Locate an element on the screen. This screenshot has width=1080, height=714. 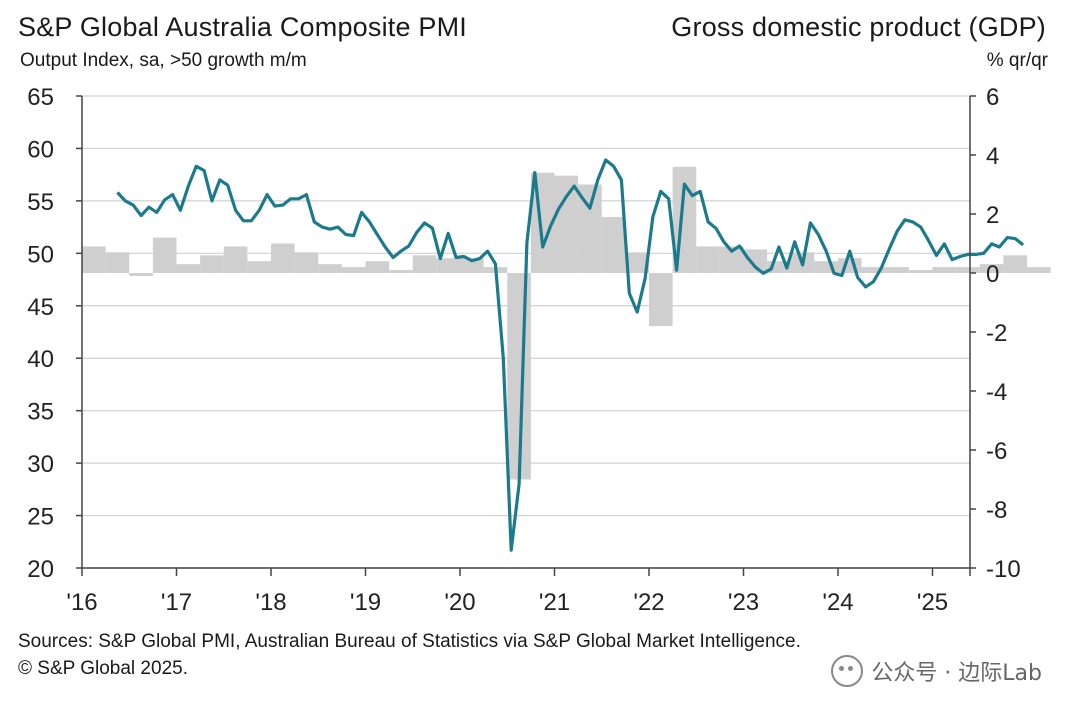
left-tick-label: 20 is located at coordinates (40, 569).